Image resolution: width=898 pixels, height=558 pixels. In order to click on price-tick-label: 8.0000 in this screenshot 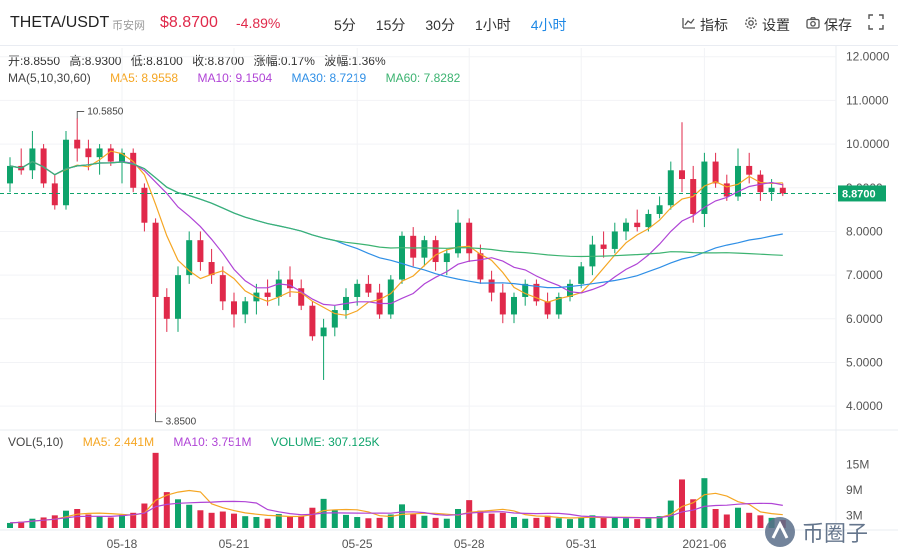, I will do `click(864, 231)`.